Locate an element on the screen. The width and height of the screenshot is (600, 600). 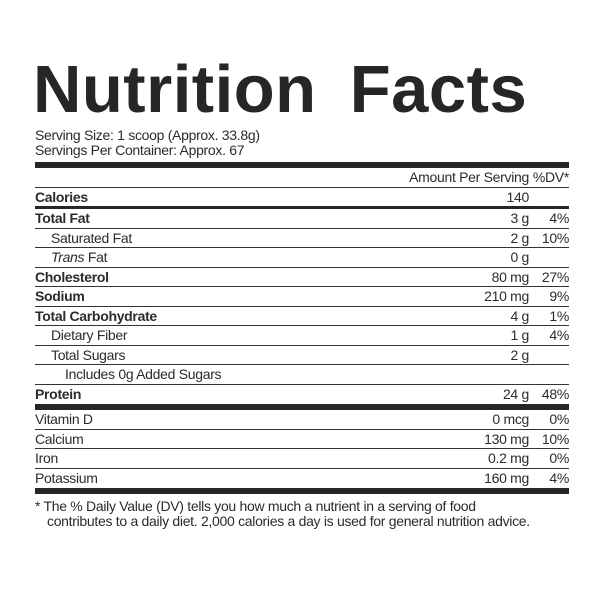
servings-per-container: Servings Per Container: Approx. 67 is located at coordinates (140, 150).